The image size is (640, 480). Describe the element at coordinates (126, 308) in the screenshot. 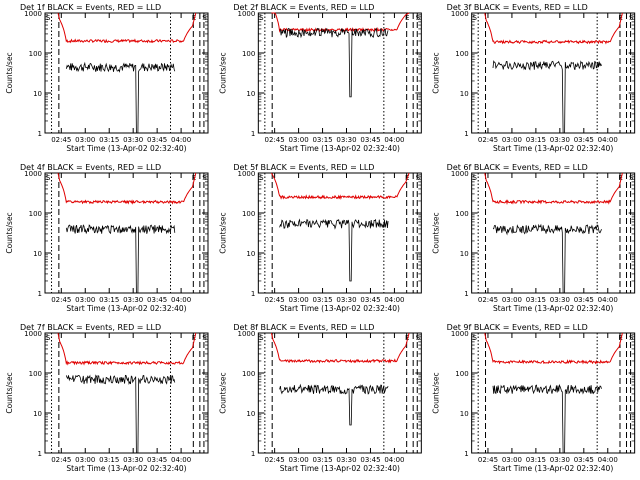

I see `panel-4.xlabel: Start Time (13-Apr-02 02:32:40)` at that location.